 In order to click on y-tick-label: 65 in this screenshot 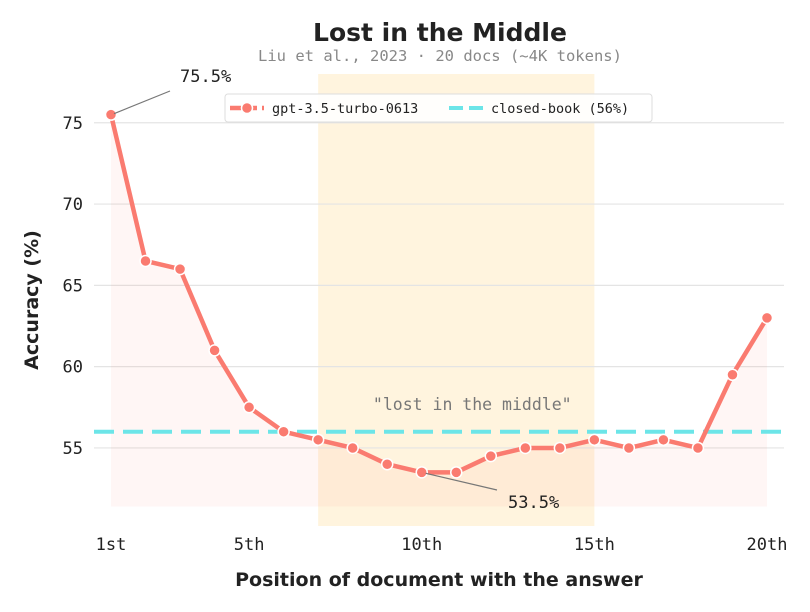, I will do `click(73, 286)`.